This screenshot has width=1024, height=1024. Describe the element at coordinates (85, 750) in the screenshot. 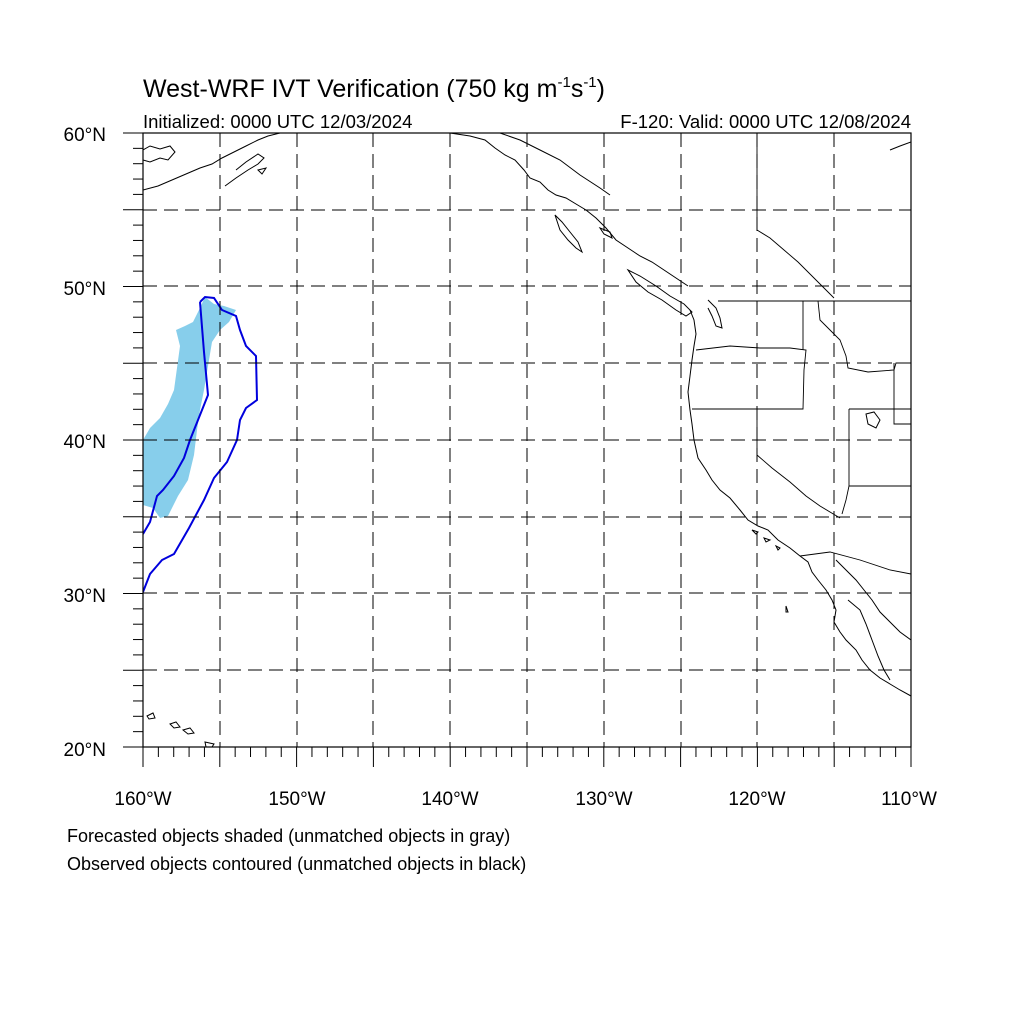

I see `lat-label-20: 20°N` at that location.